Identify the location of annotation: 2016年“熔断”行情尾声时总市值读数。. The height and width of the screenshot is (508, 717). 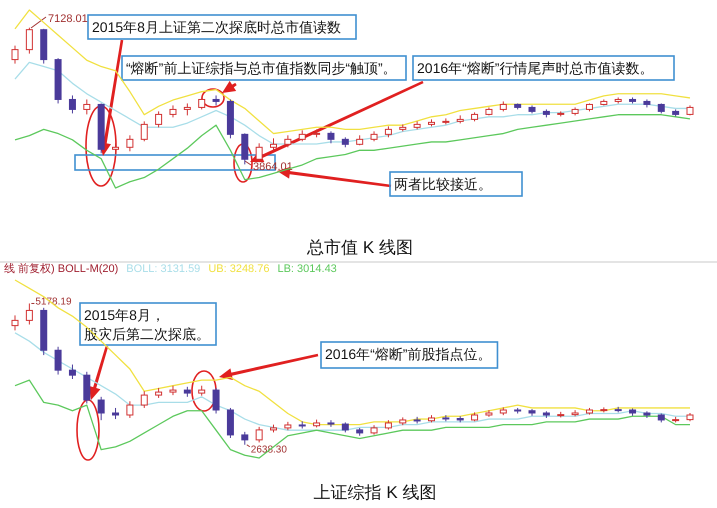
(535, 68).